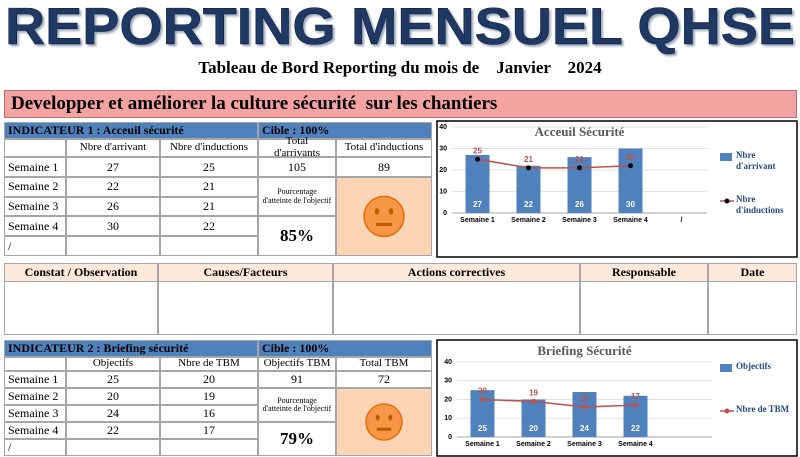  What do you see at coordinates (113, 413) in the screenshot?
I see `value-cell: 24` at bounding box center [113, 413].